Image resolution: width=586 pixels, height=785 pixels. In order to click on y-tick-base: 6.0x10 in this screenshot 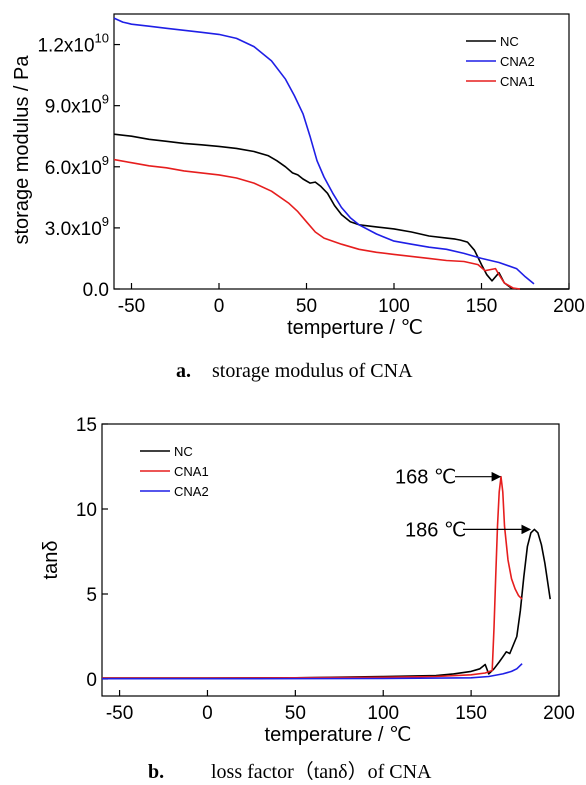, I will do `click(73, 168)`.